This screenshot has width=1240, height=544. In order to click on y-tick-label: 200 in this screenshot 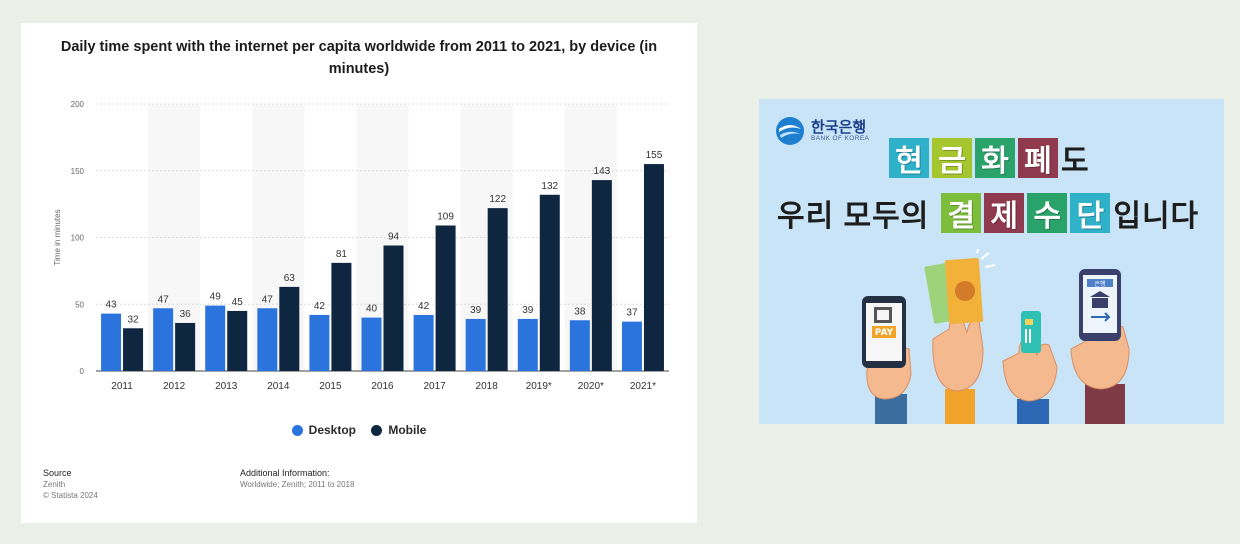, I will do `click(78, 104)`.